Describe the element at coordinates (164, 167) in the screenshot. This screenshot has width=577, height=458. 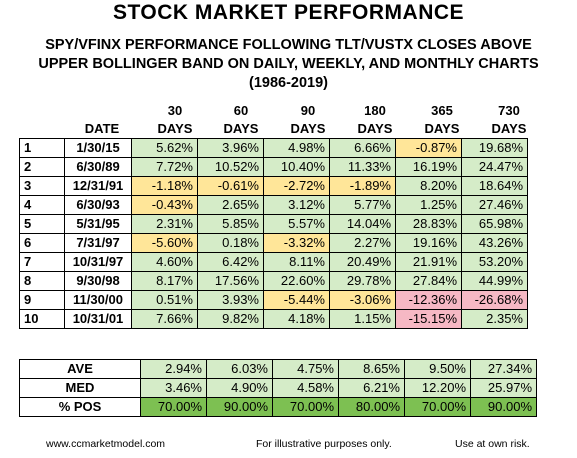
I see `return-cell: 7.72%` at that location.